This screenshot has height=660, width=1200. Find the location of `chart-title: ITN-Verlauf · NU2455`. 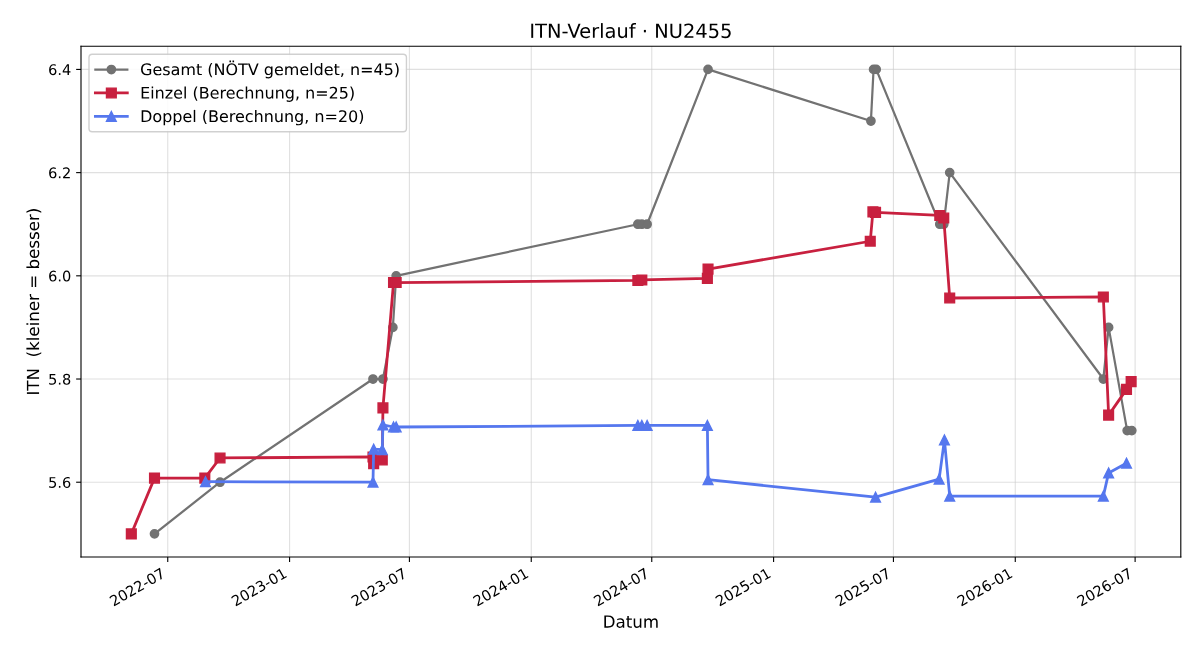

chart-title: ITN-Verlauf · NU2455 is located at coordinates (631, 31).